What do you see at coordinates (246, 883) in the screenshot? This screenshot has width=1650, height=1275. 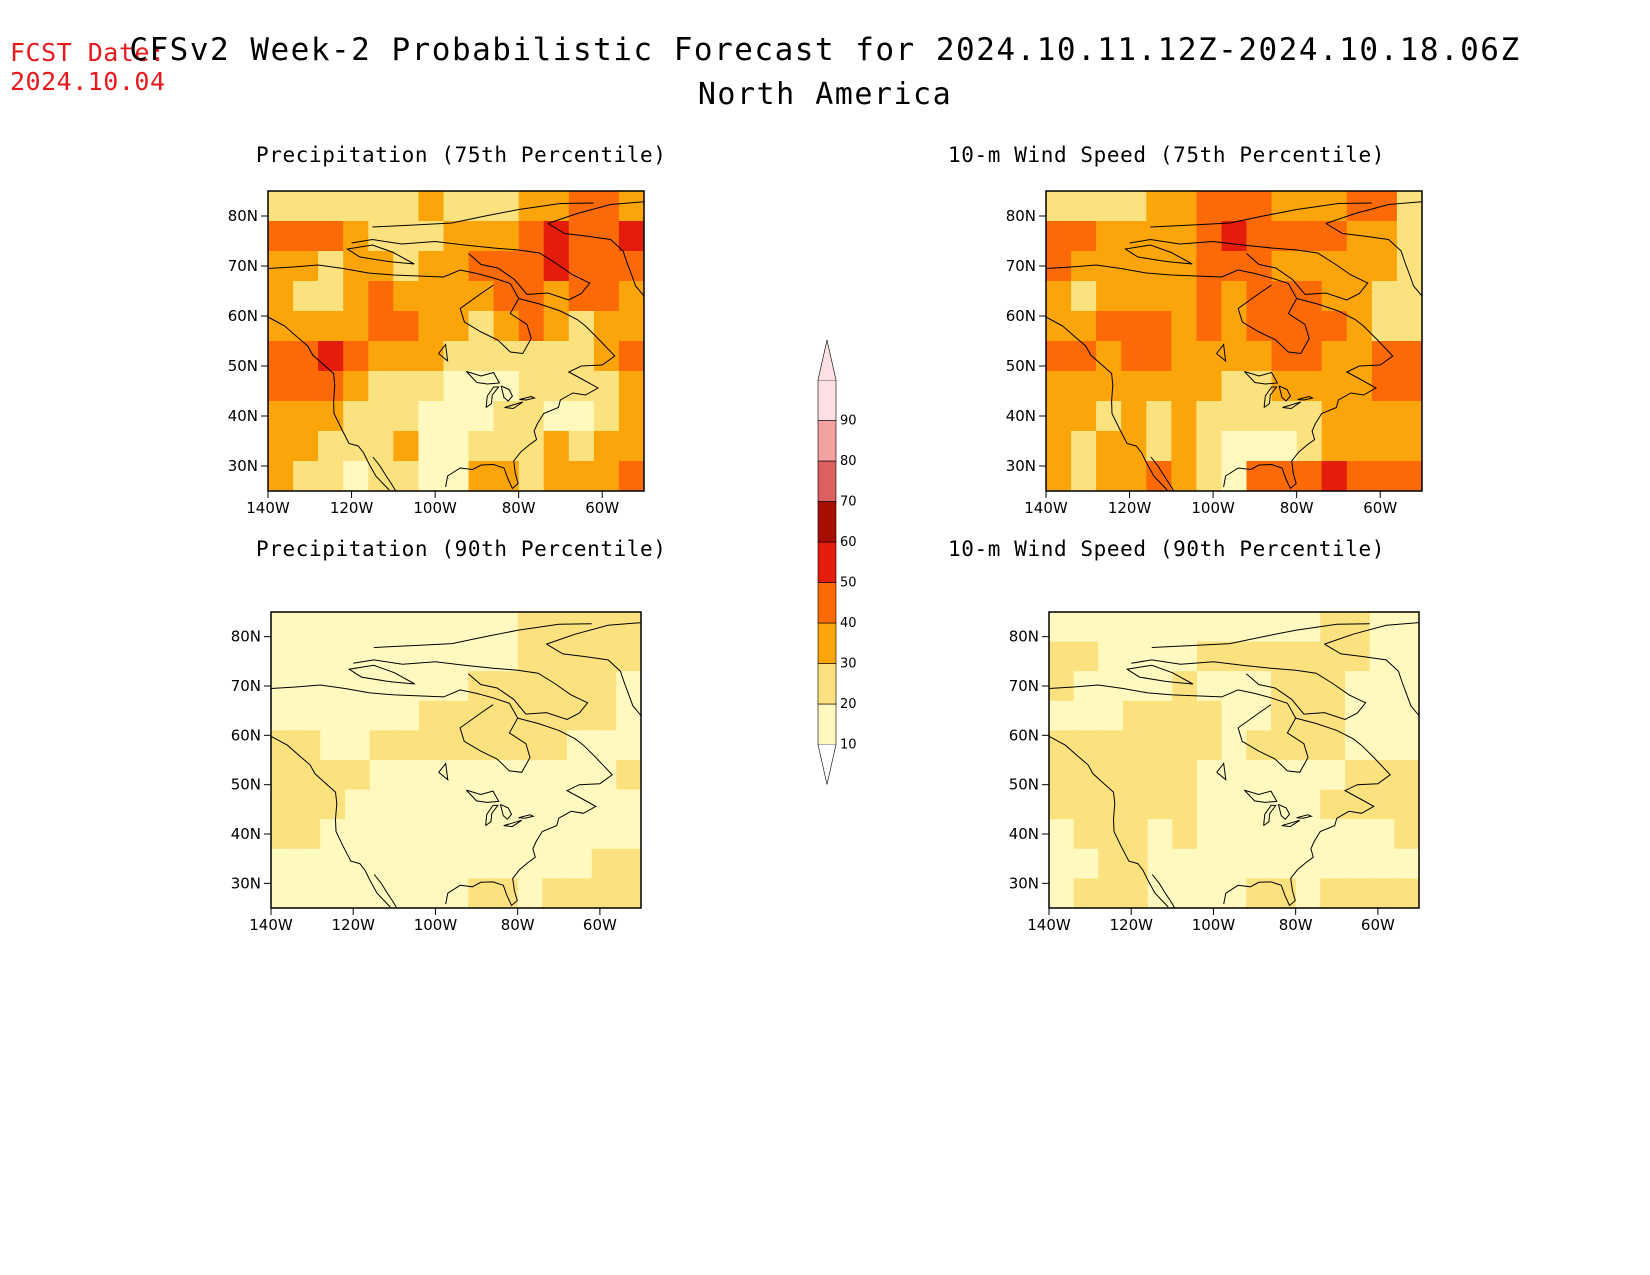 I see `lat-label: 30N` at bounding box center [246, 883].